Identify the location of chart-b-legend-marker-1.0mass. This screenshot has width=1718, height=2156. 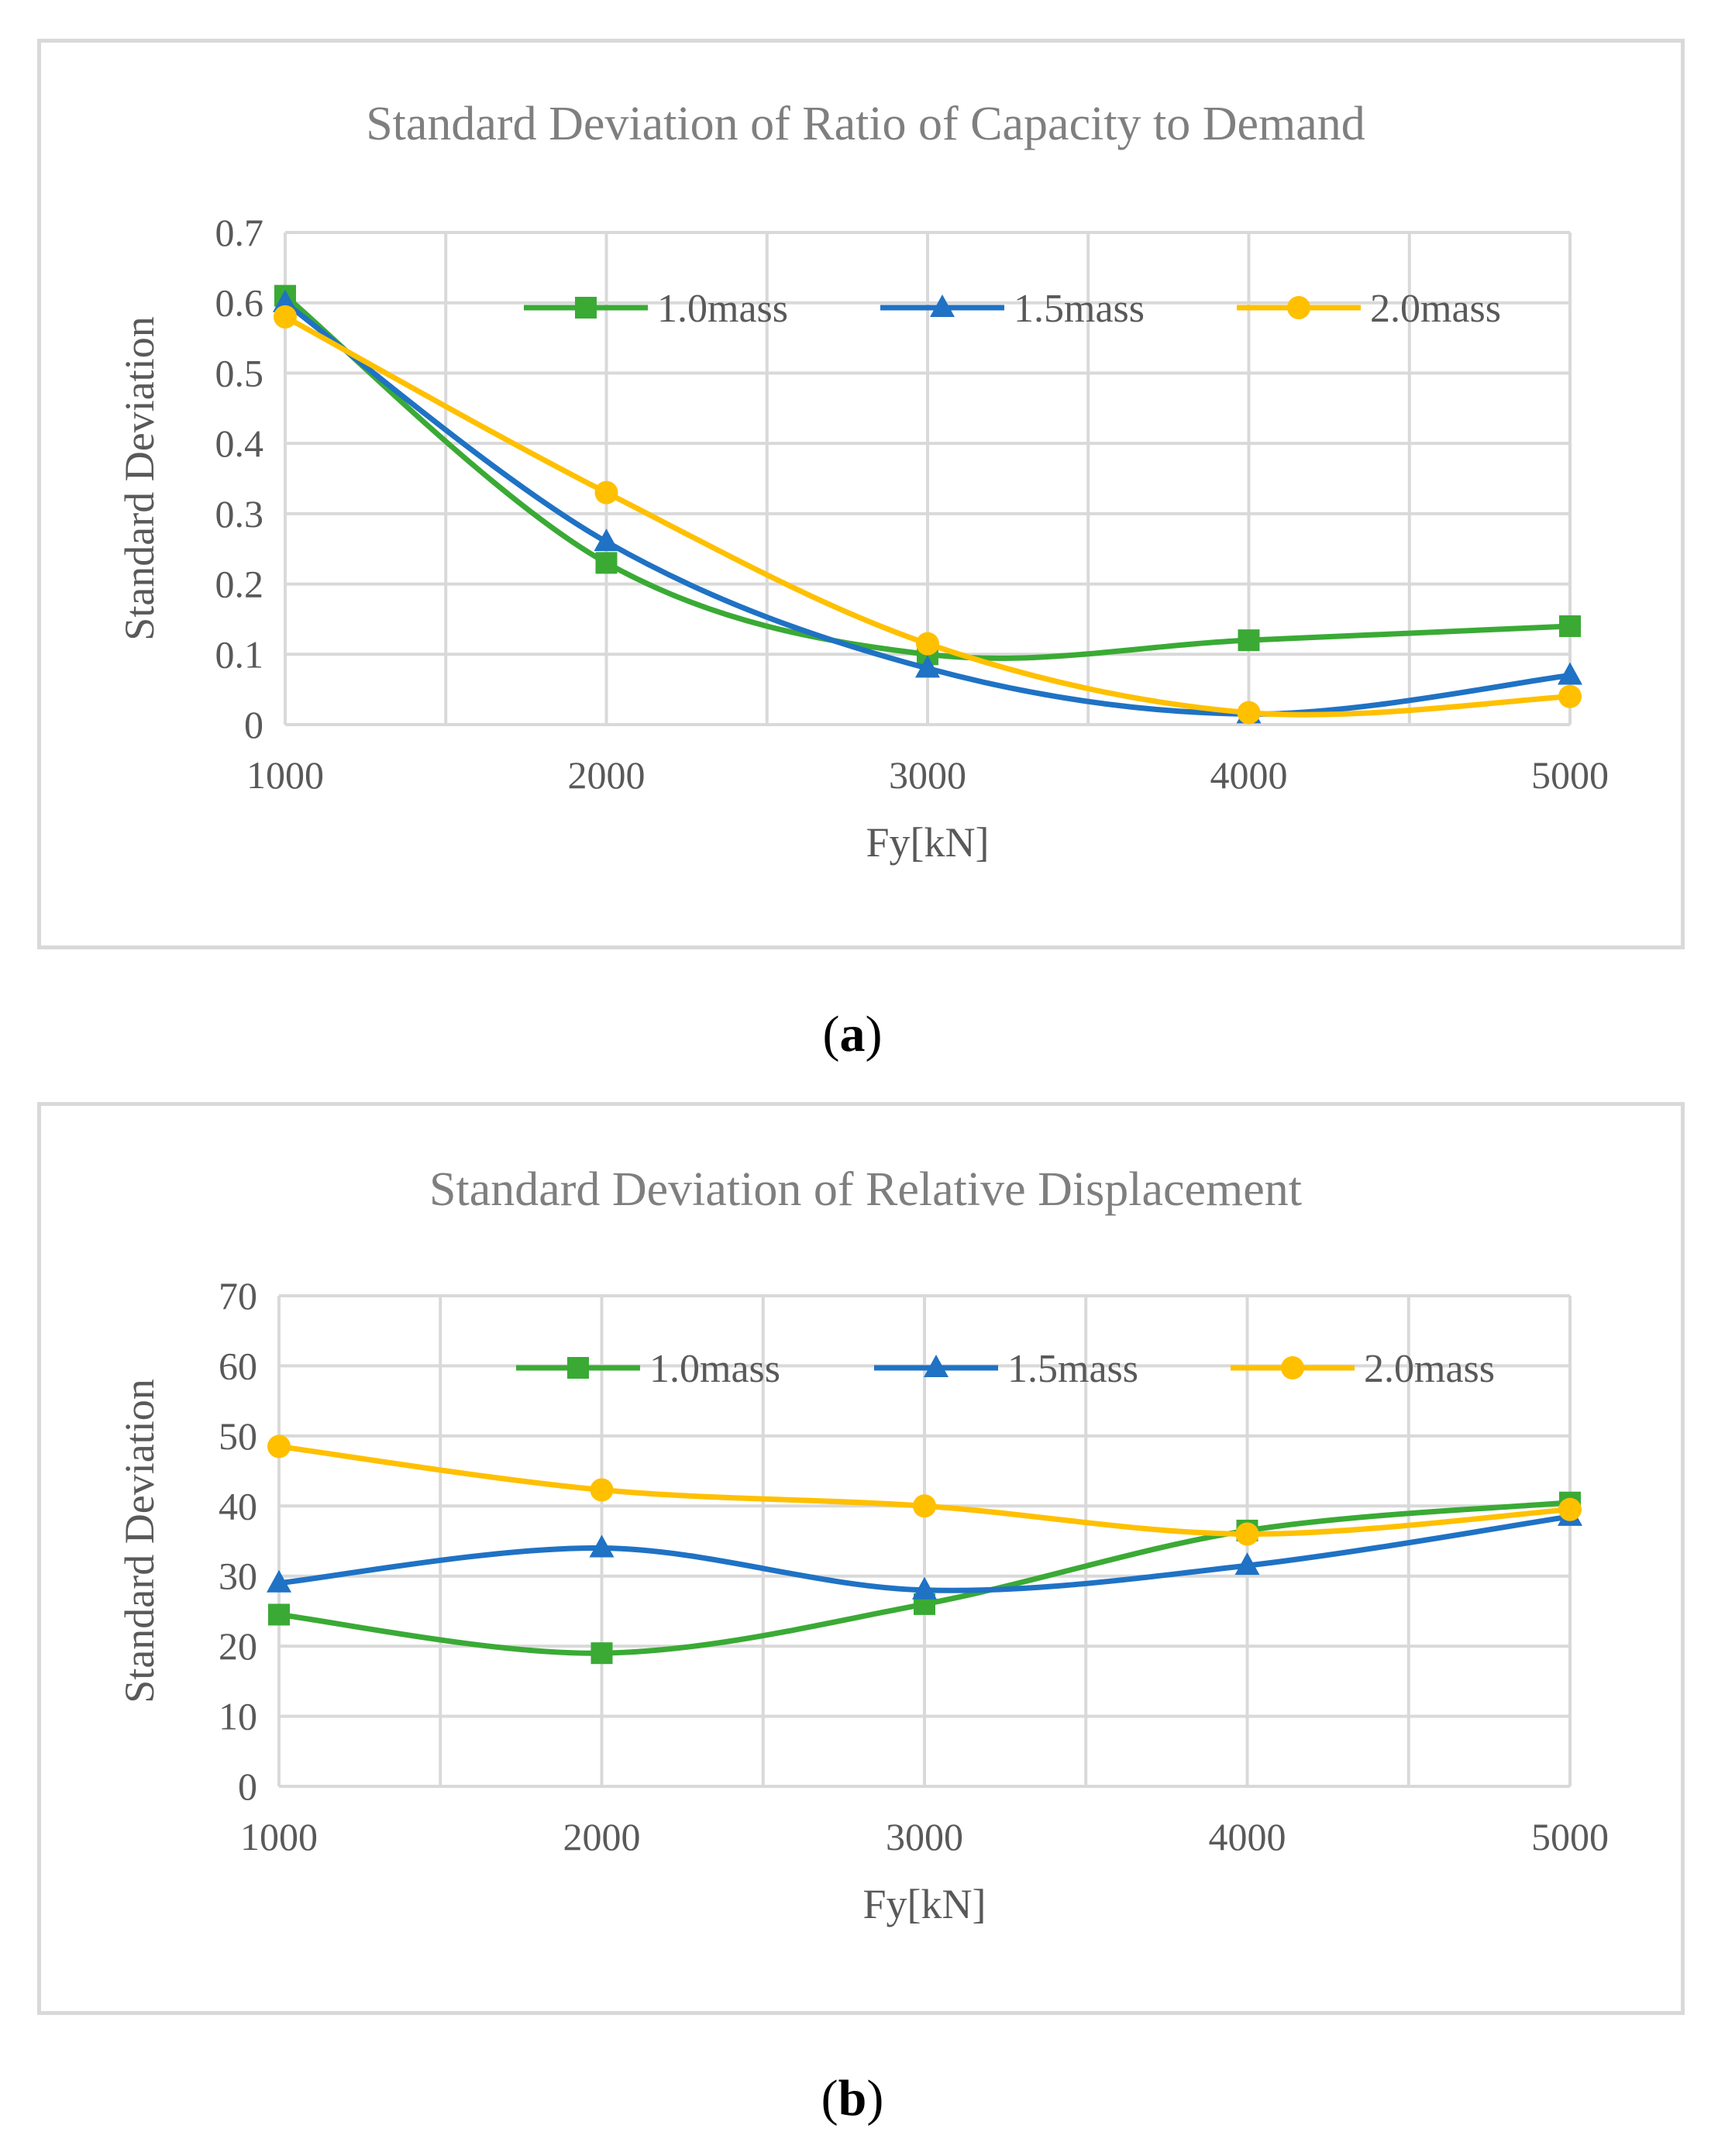
(578, 1368).